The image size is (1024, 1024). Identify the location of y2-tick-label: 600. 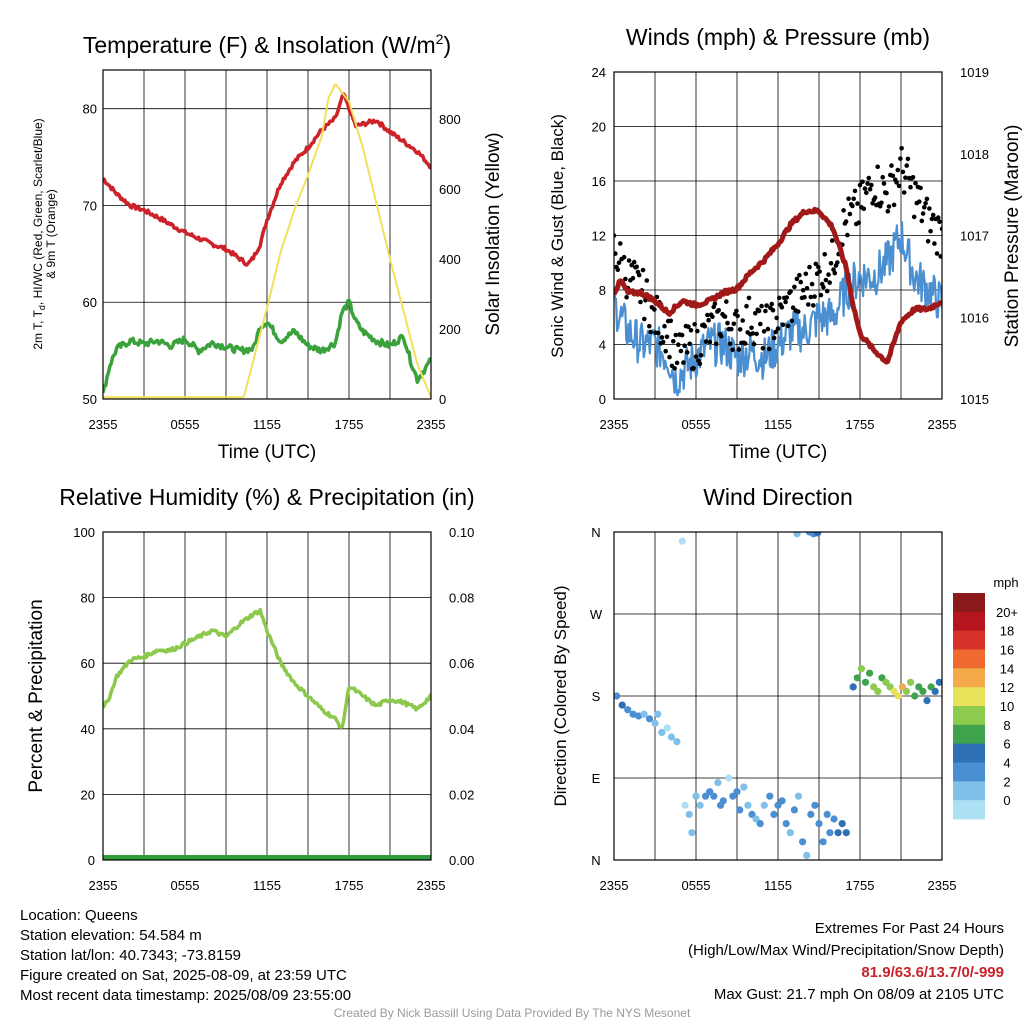
(450, 189).